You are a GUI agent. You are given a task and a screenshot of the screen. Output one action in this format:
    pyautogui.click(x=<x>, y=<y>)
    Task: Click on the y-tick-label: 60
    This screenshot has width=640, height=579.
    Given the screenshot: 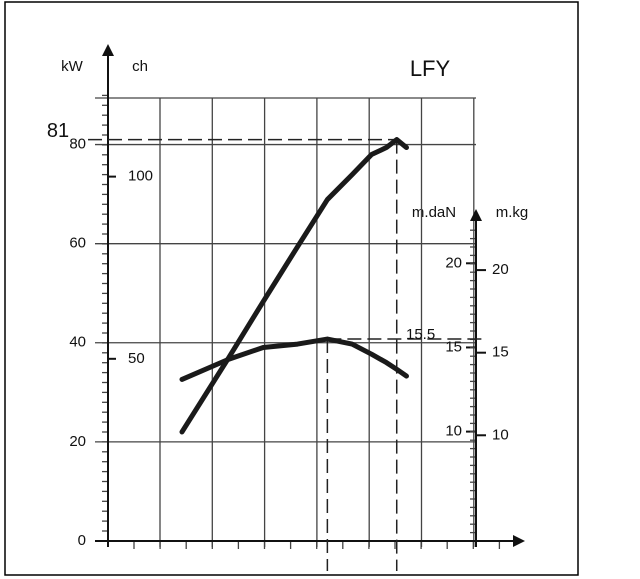 What is the action you would take?
    pyautogui.click(x=77, y=243)
    